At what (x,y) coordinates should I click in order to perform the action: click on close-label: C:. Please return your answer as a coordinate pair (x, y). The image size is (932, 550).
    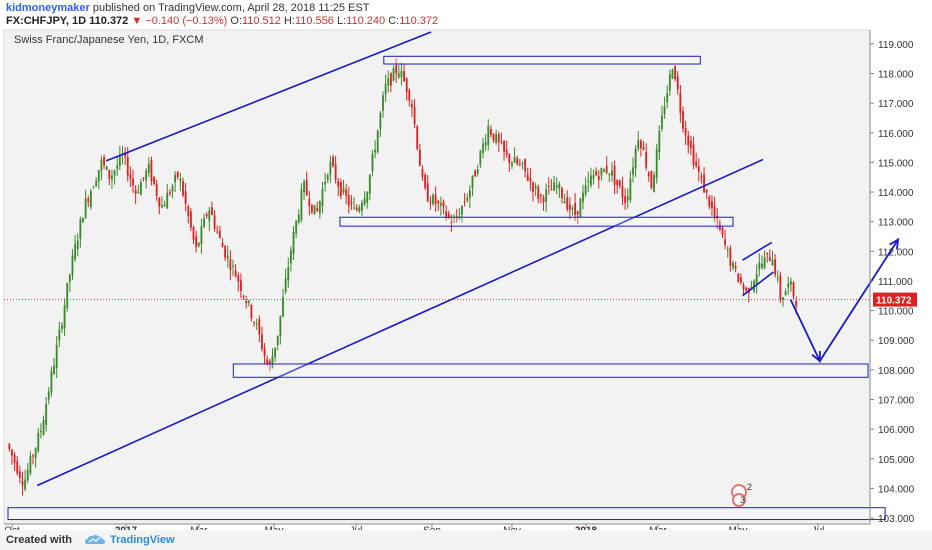
    Looking at the image, I should click on (394, 21).